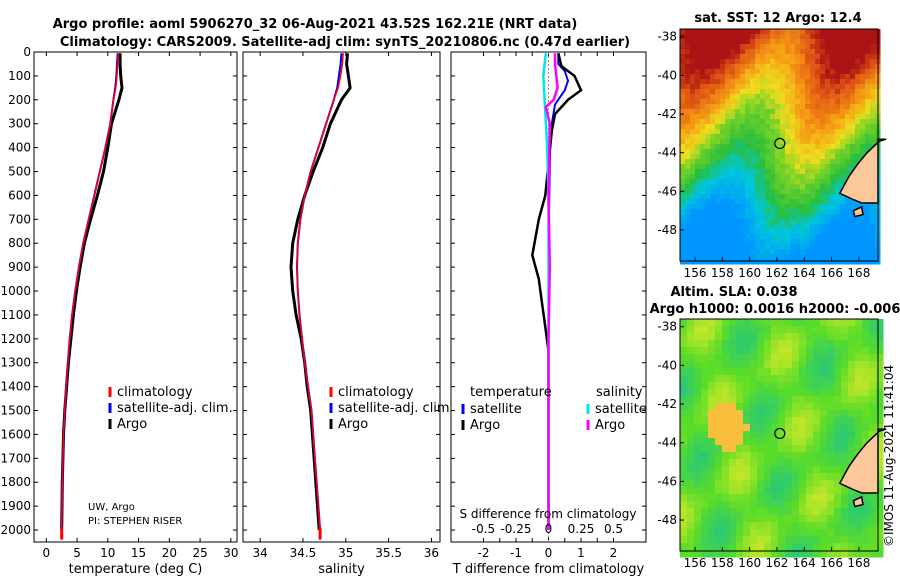 This screenshot has height=580, width=900. I want to click on argo-float-marker, so click(780, 433).